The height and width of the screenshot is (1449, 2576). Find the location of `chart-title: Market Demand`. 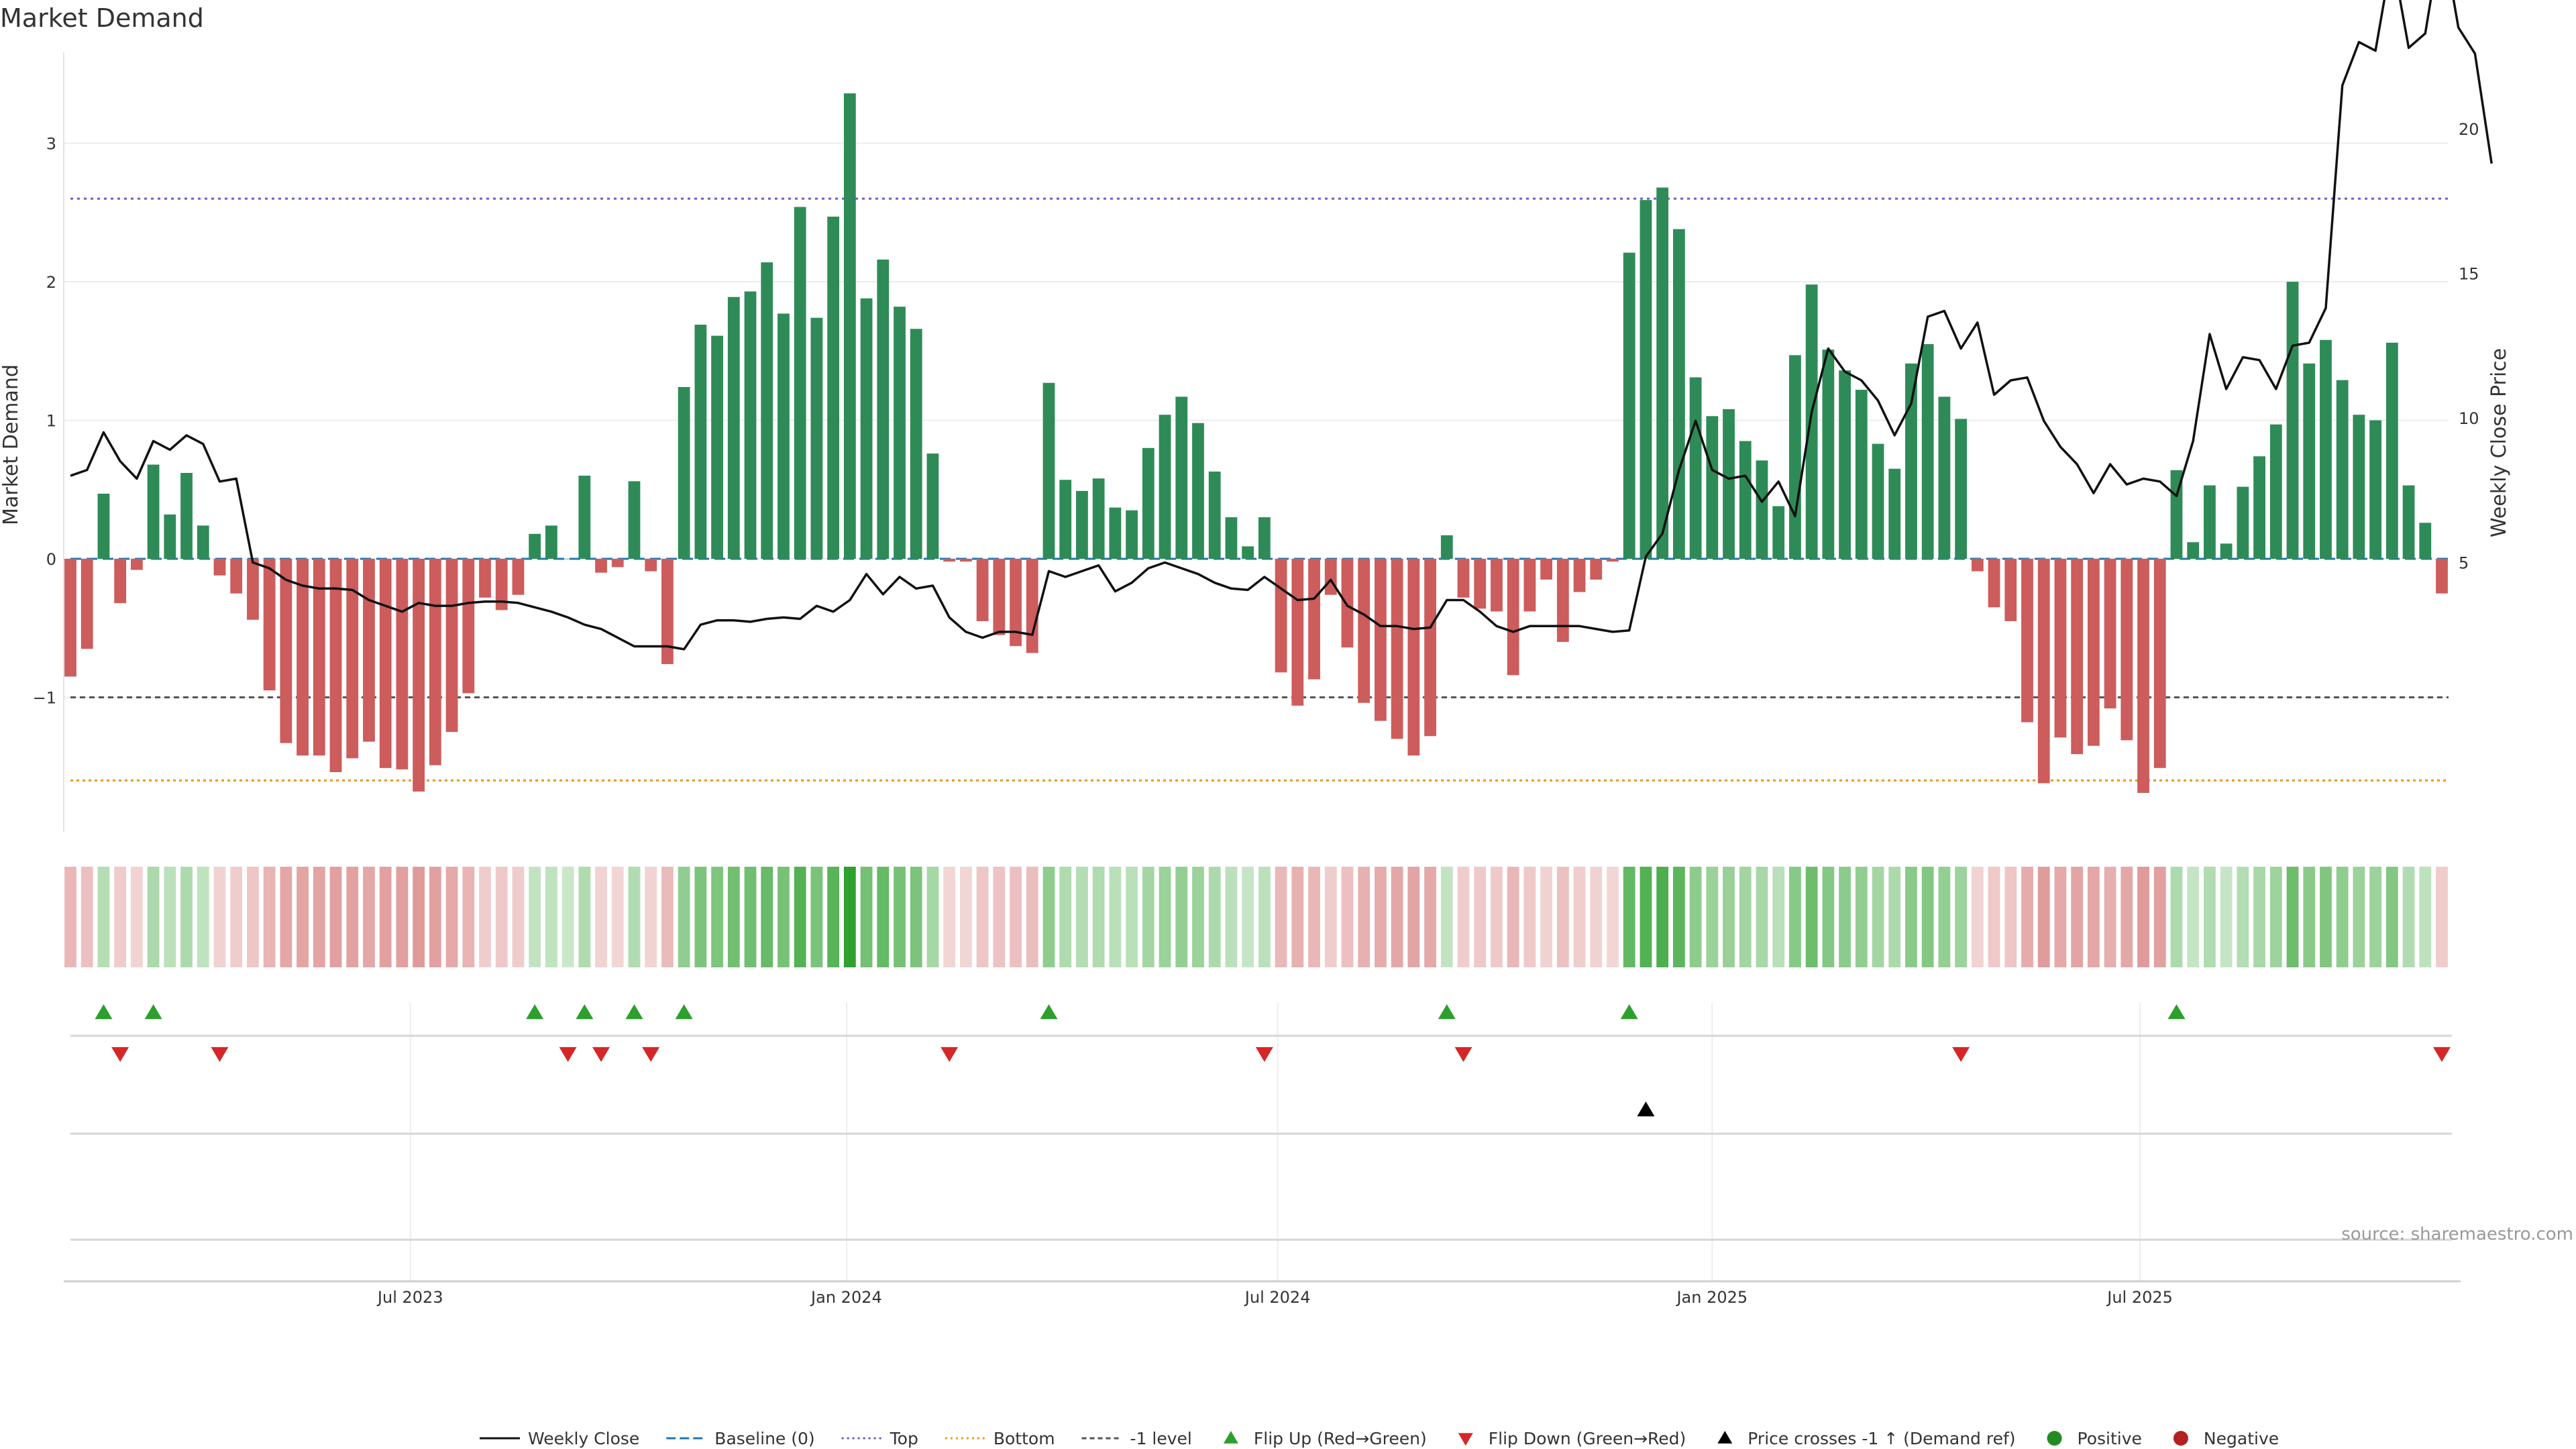

chart-title: Market Demand is located at coordinates (102, 18).